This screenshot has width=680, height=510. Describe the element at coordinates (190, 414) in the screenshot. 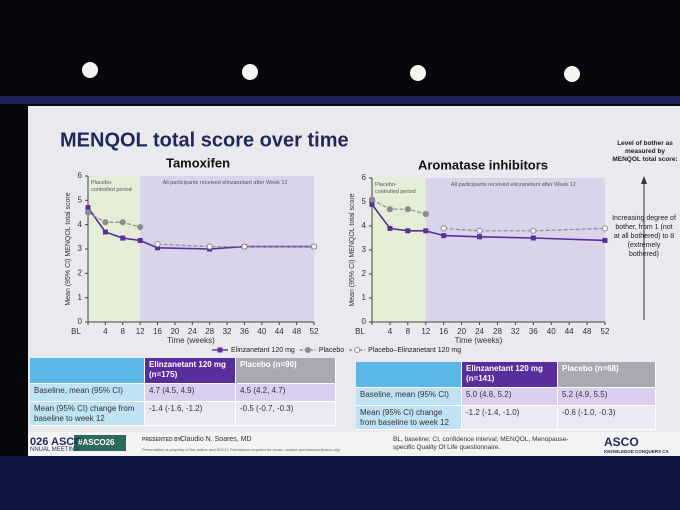

I see `table-cell: -1.4 (-1.6, -1.2)` at that location.